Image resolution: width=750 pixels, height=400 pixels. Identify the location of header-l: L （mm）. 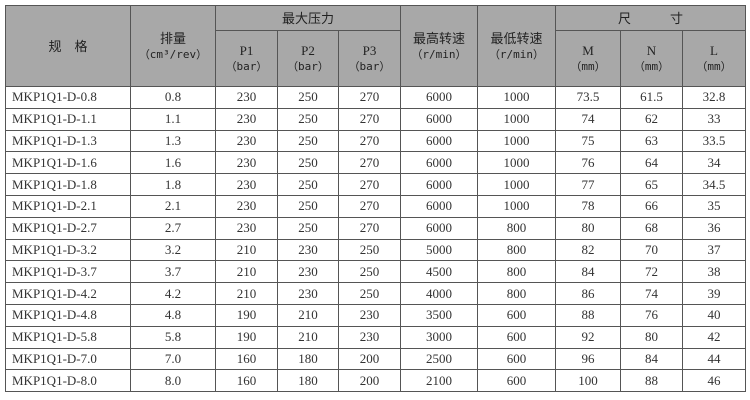
(714, 58).